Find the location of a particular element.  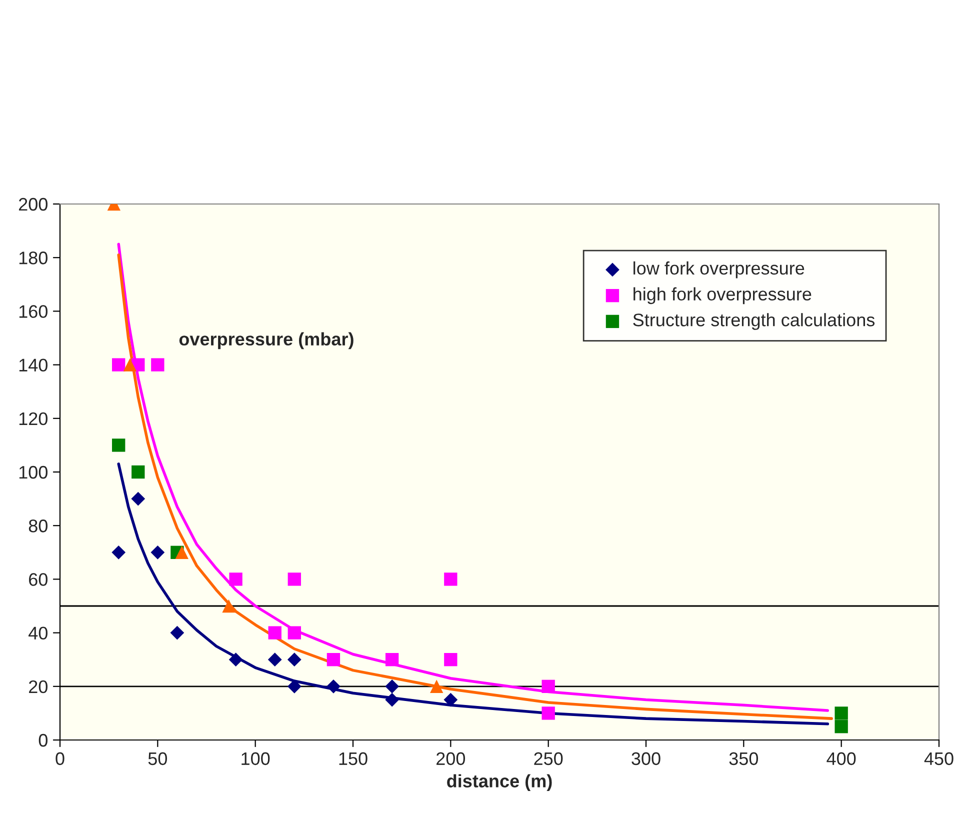

y-tick-label: 140 is located at coordinates (33, 365).